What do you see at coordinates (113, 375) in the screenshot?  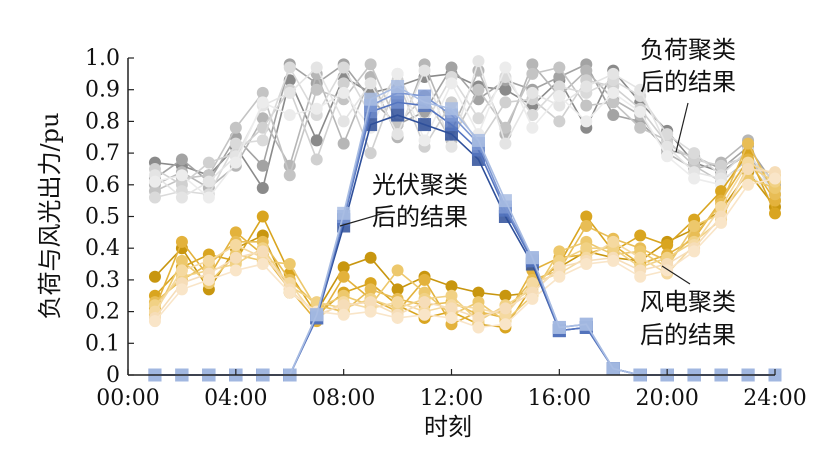 I see `y-tick-label: 0` at bounding box center [113, 375].